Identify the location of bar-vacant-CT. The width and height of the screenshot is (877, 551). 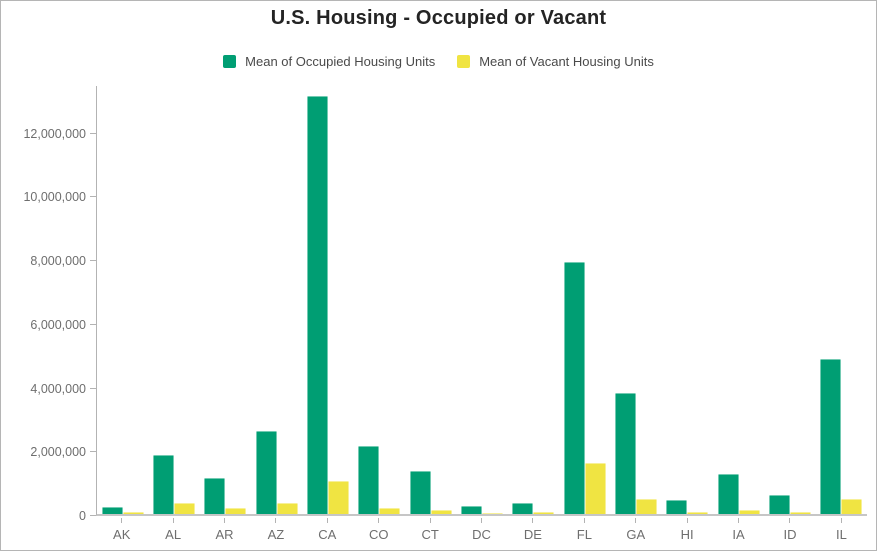
(441, 512).